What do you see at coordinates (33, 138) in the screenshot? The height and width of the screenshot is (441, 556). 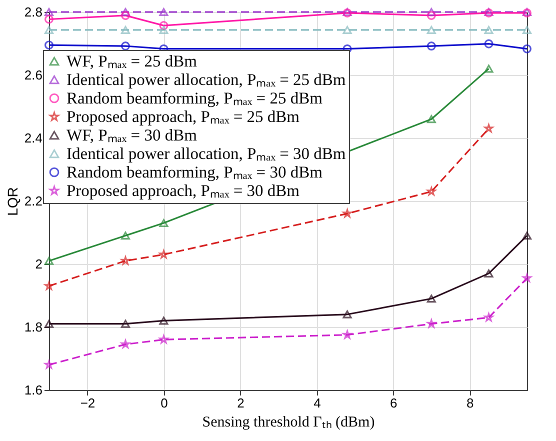 I see `y-tick-label: 2.4` at bounding box center [33, 138].